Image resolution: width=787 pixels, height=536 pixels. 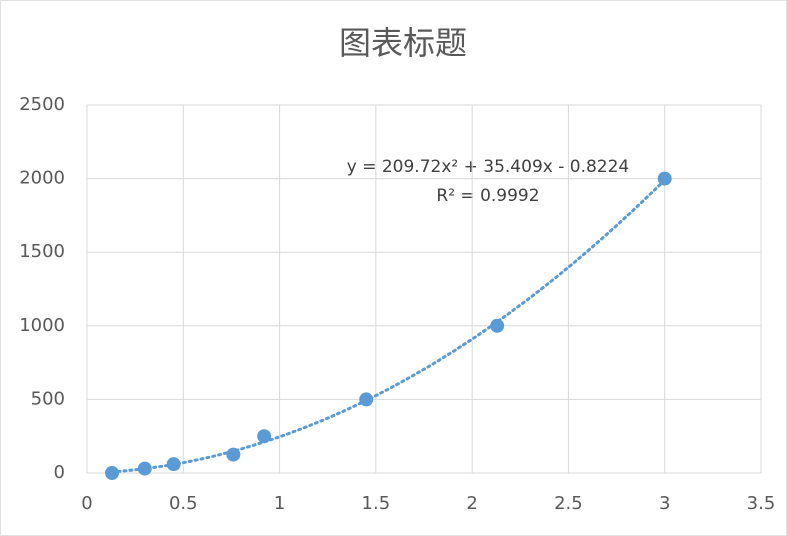 What do you see at coordinates (487, 196) in the screenshot?
I see `trendline-r-squared: R² = 0.9992` at bounding box center [487, 196].